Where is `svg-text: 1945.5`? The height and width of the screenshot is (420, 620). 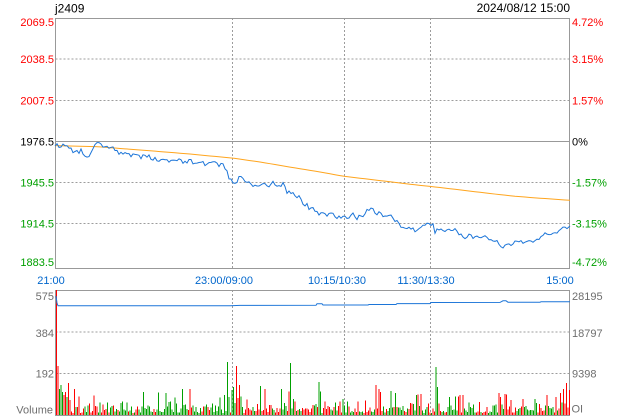 svg-text: 1945.5 is located at coordinates (37, 184).